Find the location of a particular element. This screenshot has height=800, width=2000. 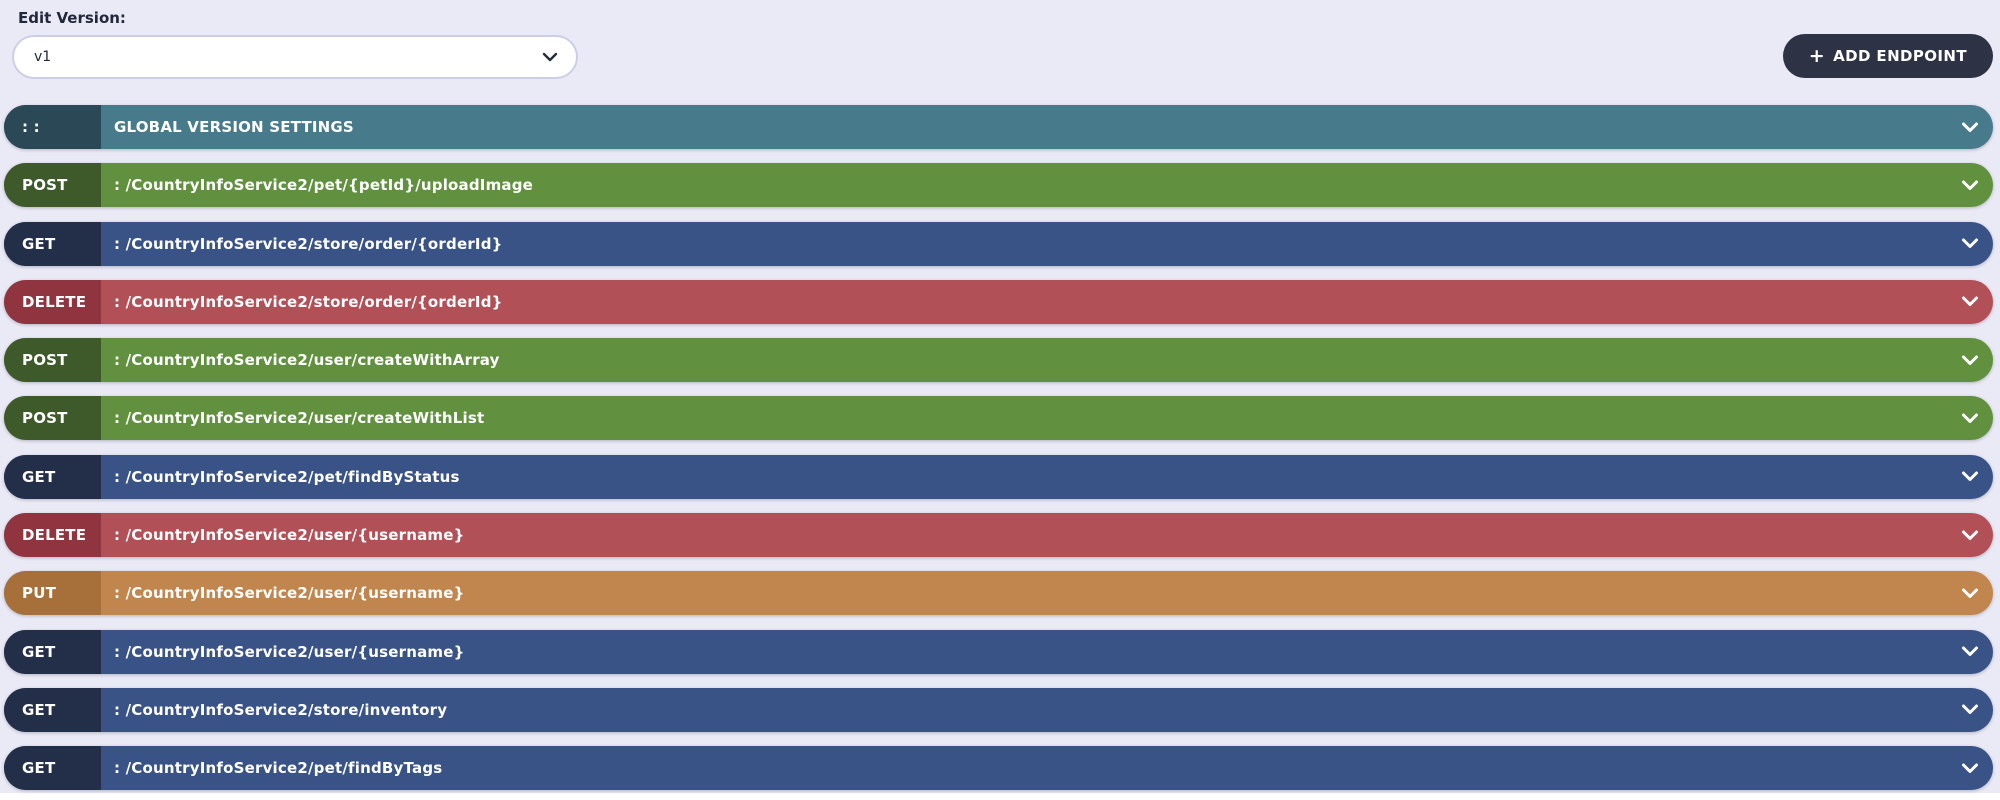

endpoint-path: GLOBAL VERSION SETTINGS is located at coordinates (234, 127).